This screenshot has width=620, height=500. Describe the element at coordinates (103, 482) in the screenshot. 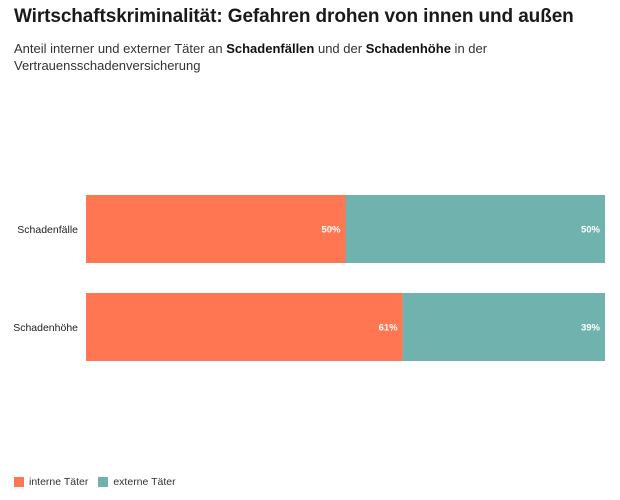

I see `legend-swatch-extern` at that location.